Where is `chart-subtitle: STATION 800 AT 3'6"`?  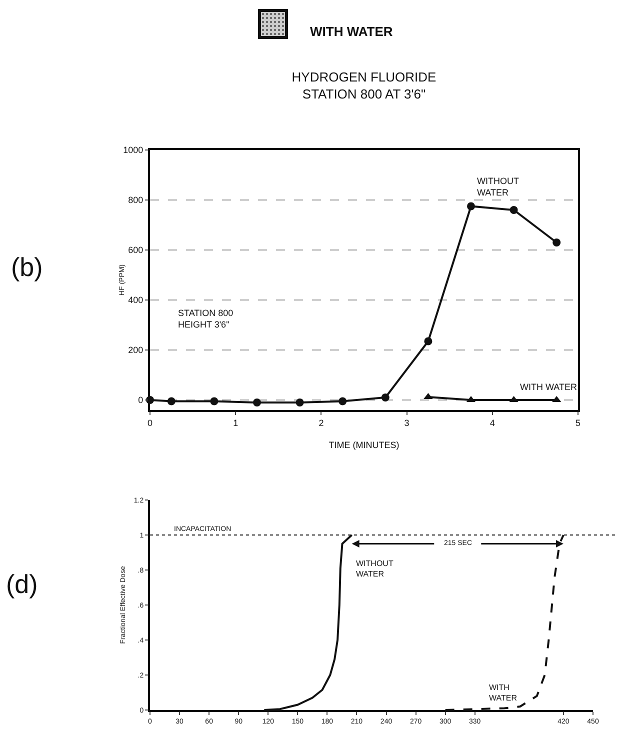 chart-subtitle: STATION 800 AT 3'6" is located at coordinates (364, 94).